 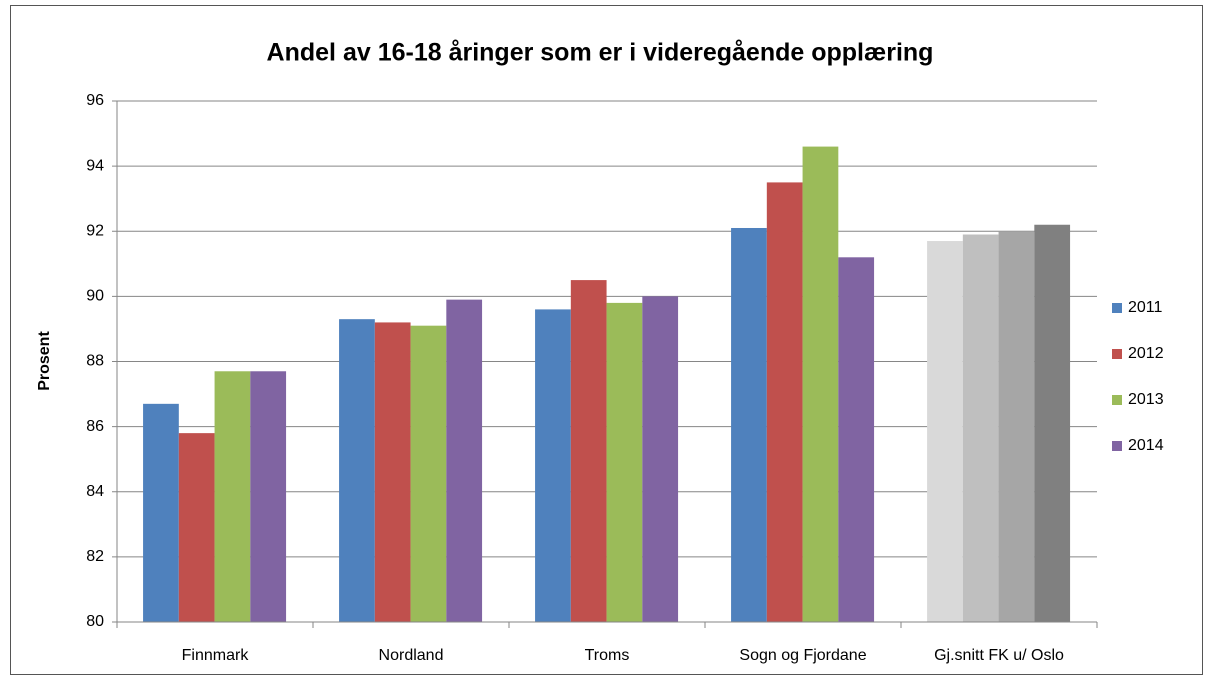 What do you see at coordinates (1145, 307) in the screenshot?
I see `legend-label: 2011` at bounding box center [1145, 307].